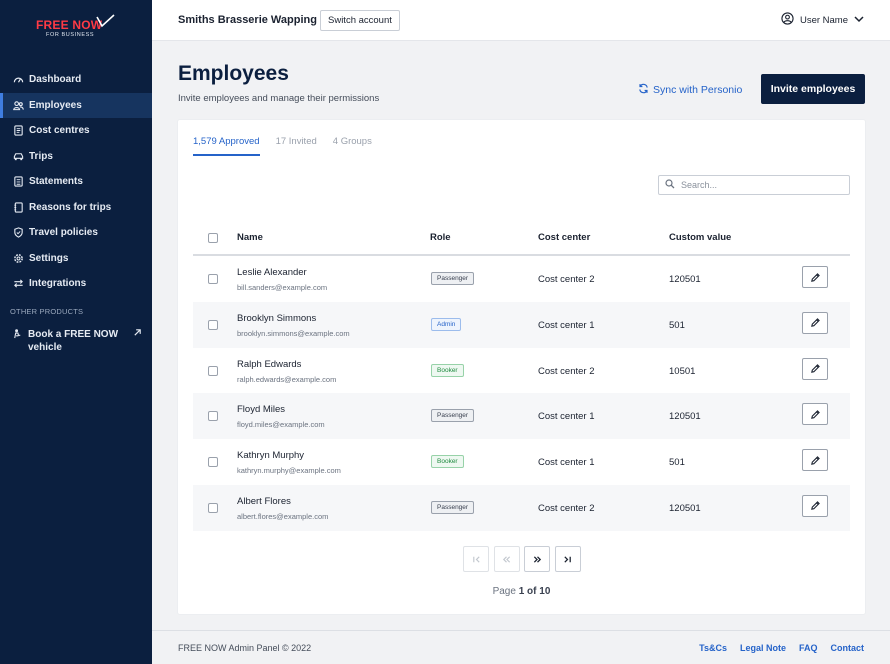 The width and height of the screenshot is (890, 664). I want to click on faq-link: FAQ, so click(808, 648).